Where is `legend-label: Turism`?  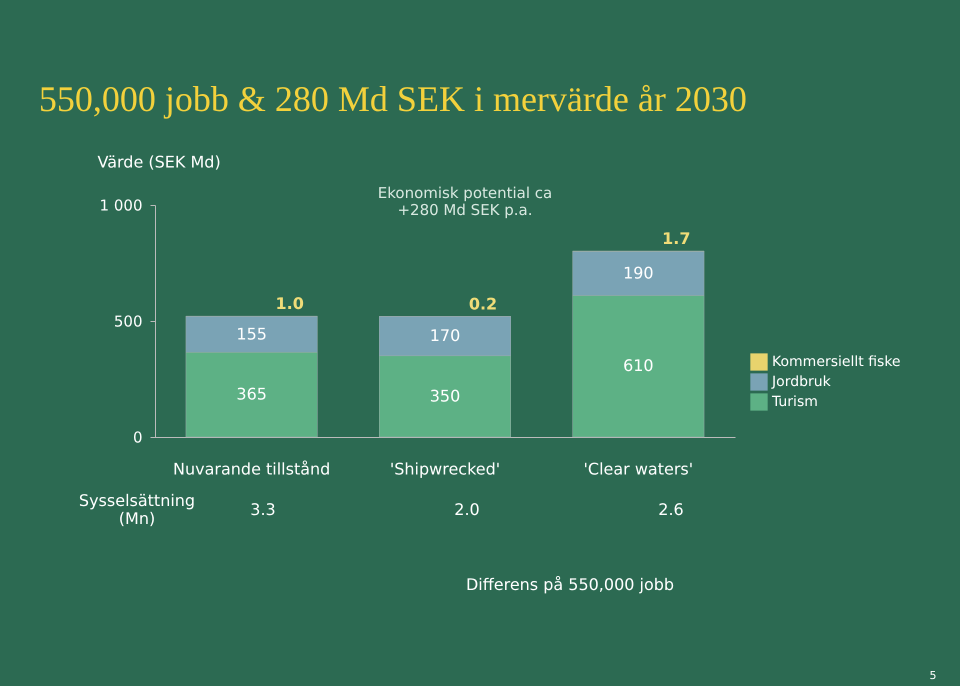
legend-label: Turism is located at coordinates (794, 402).